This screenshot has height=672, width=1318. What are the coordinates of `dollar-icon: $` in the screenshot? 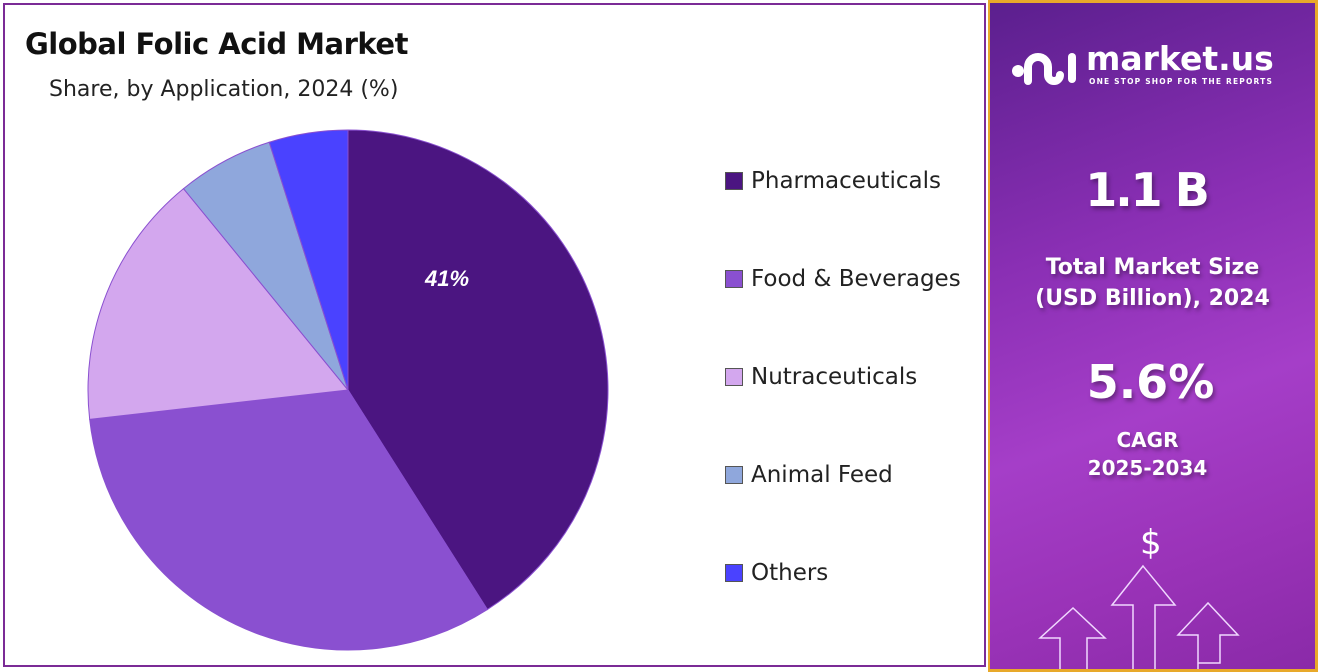 It's located at (1151, 543).